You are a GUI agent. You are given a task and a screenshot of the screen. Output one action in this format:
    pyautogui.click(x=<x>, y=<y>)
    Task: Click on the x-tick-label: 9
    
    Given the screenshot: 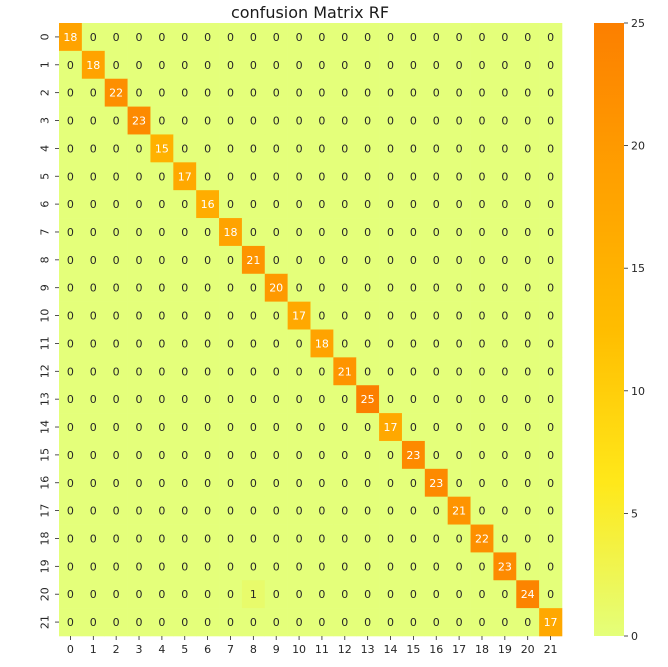 What is the action you would take?
    pyautogui.click(x=276, y=649)
    